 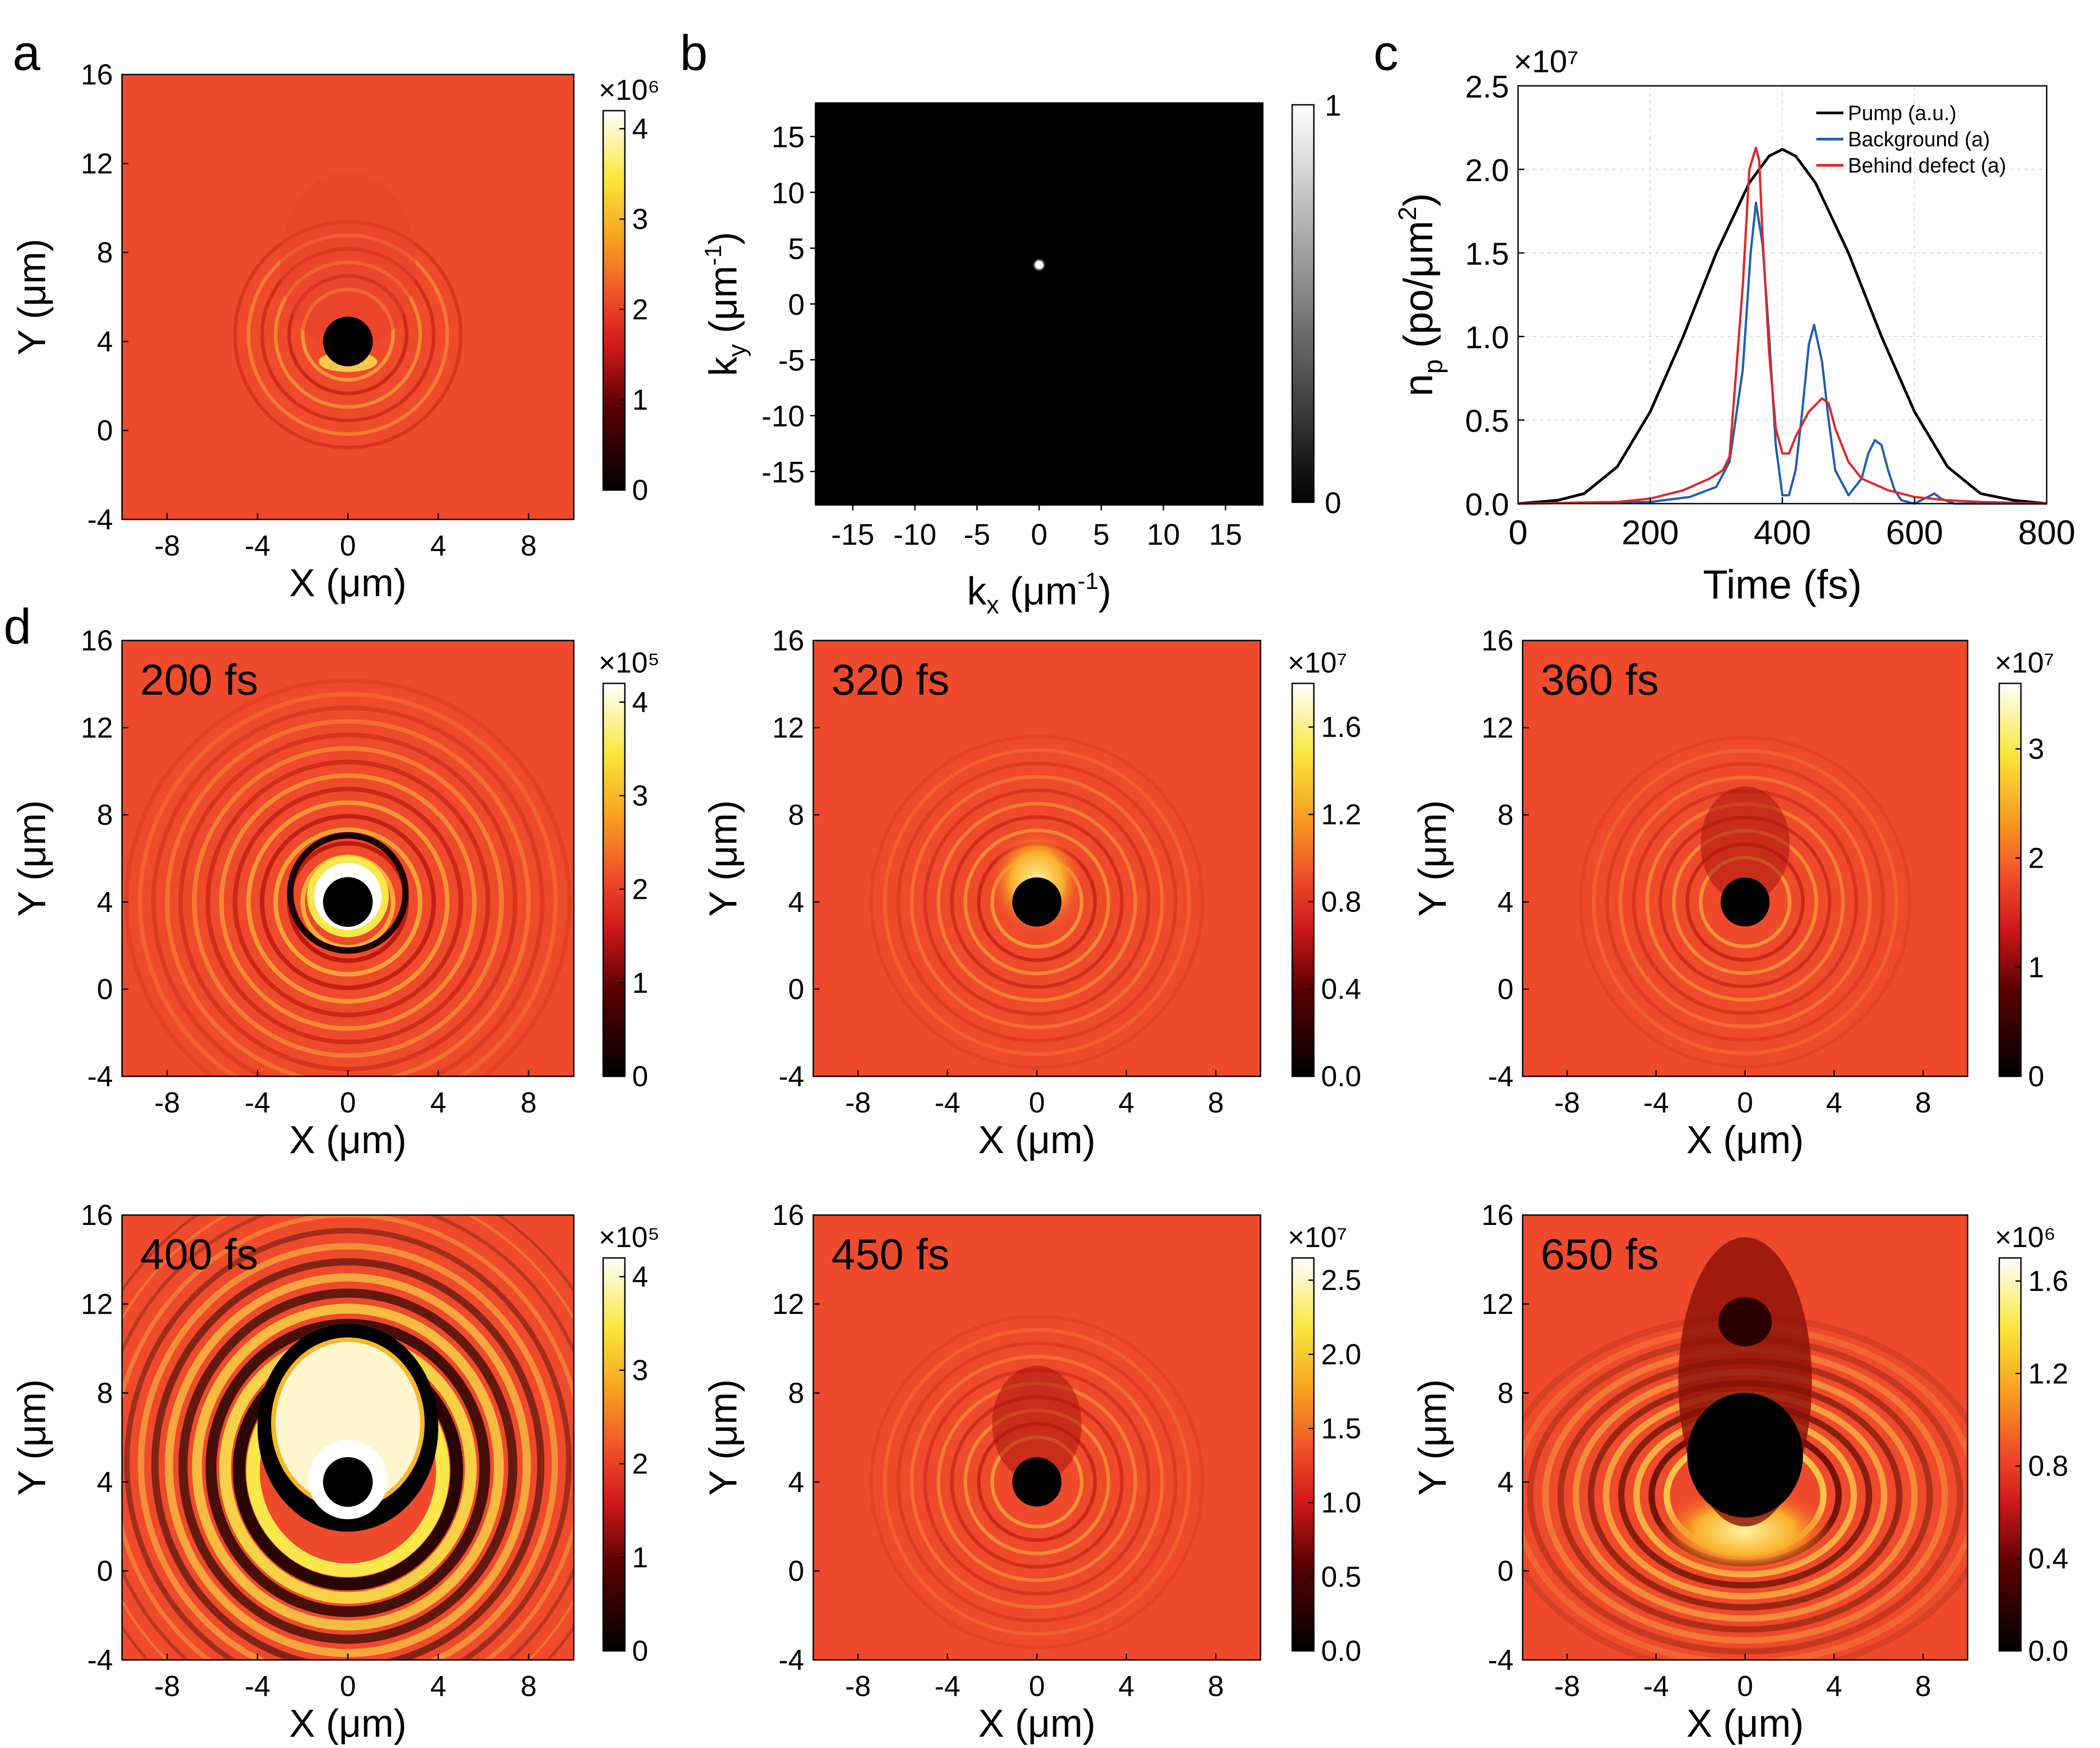 What do you see at coordinates (27, 53) in the screenshot?
I see `panel-letter-a: a` at bounding box center [27, 53].